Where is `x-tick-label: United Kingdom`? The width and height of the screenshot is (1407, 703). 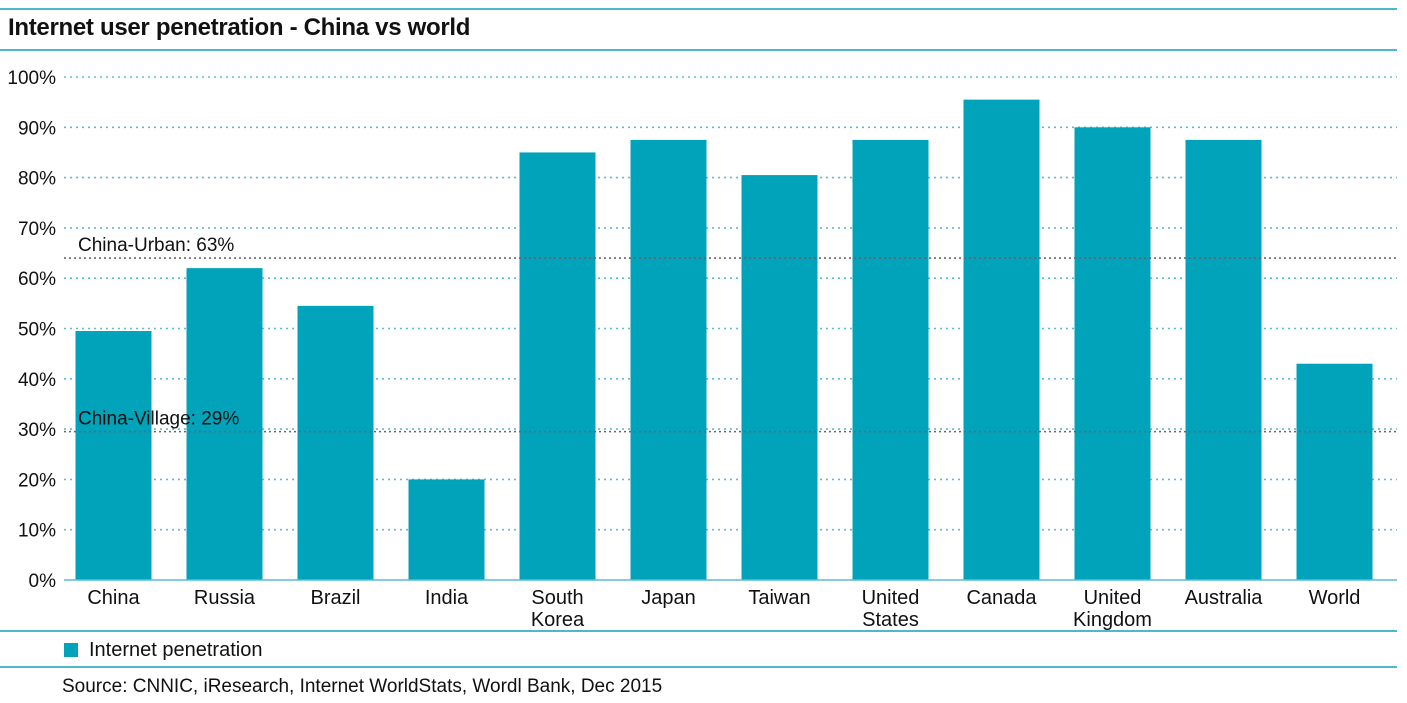
x-tick-label: United Kingdom is located at coordinates (1112, 609).